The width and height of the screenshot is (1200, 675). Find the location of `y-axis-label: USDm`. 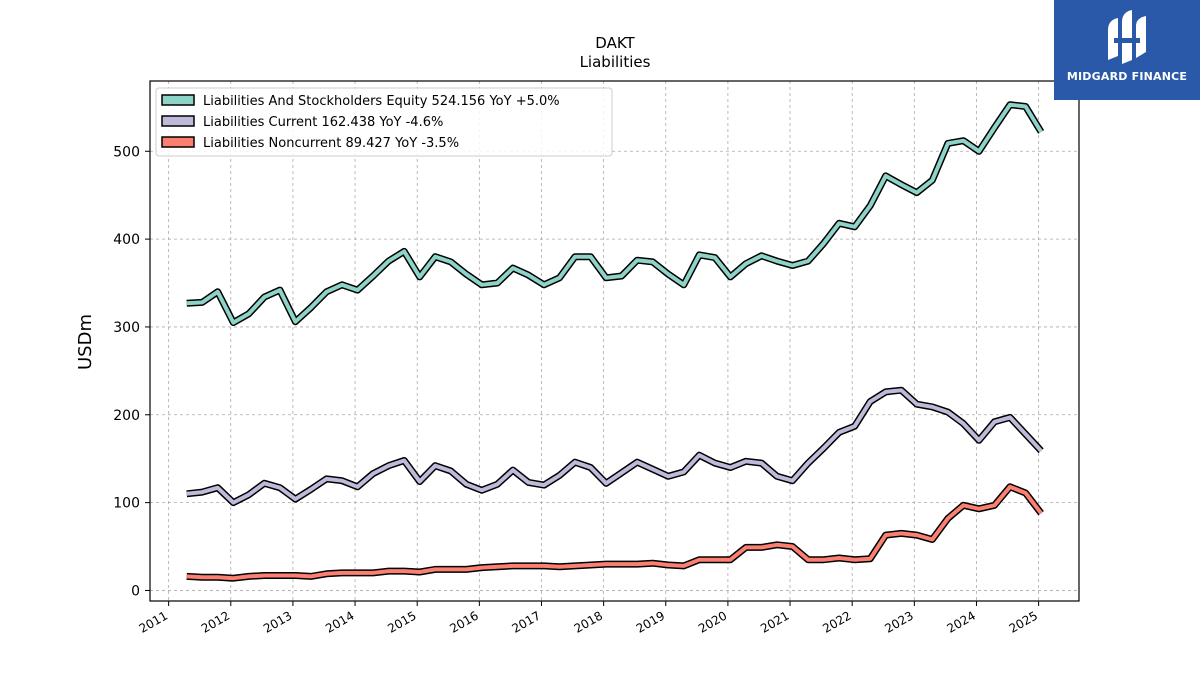

y-axis-label: USDm is located at coordinates (85, 342).